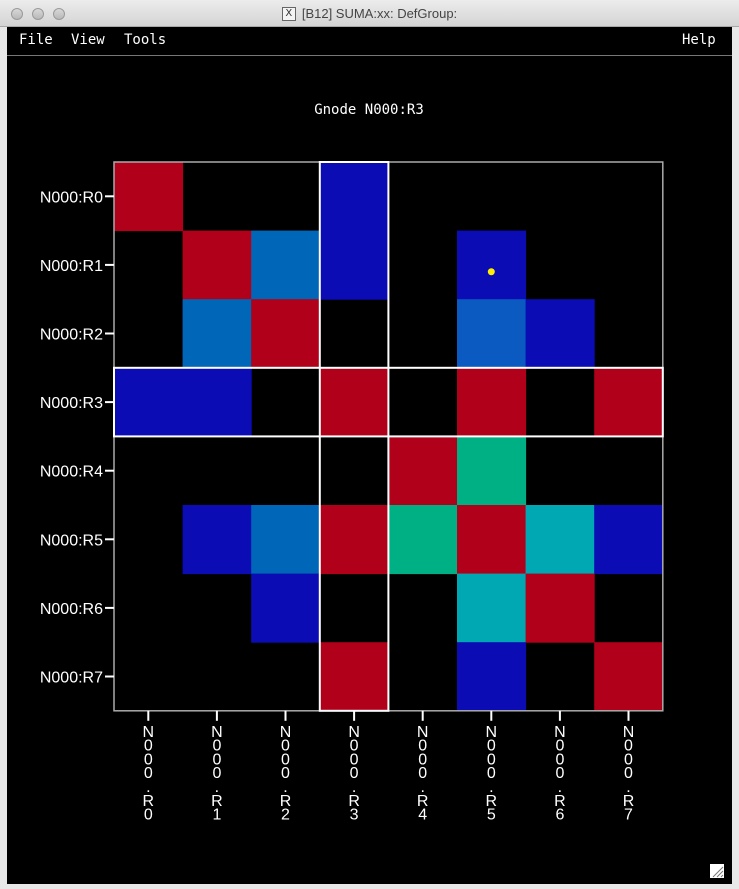  What do you see at coordinates (423, 471) in the screenshot?
I see `matrix-cell-r4-c4` at bounding box center [423, 471].